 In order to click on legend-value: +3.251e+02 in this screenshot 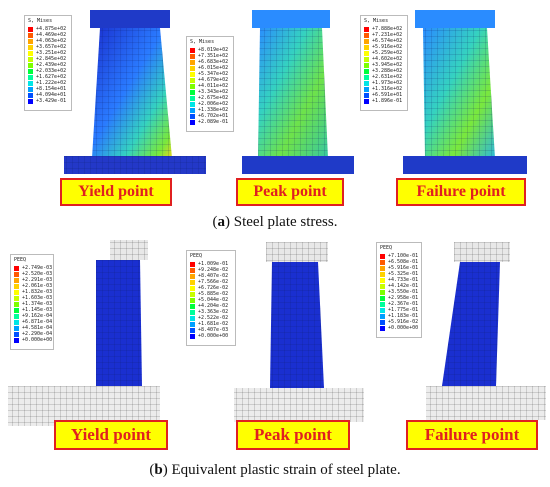, I will do `click(51, 53)`.